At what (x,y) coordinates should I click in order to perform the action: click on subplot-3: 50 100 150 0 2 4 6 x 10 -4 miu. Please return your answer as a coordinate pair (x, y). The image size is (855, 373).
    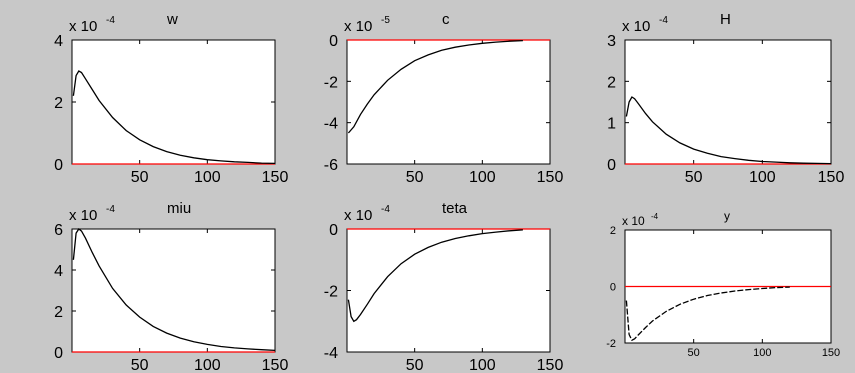
    Looking at the image, I should click on (171, 286).